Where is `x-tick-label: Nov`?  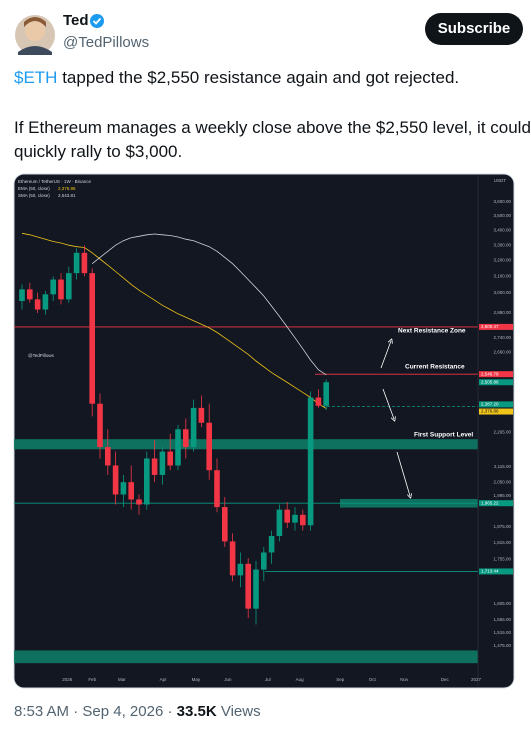 x-tick-label: Nov is located at coordinates (404, 679).